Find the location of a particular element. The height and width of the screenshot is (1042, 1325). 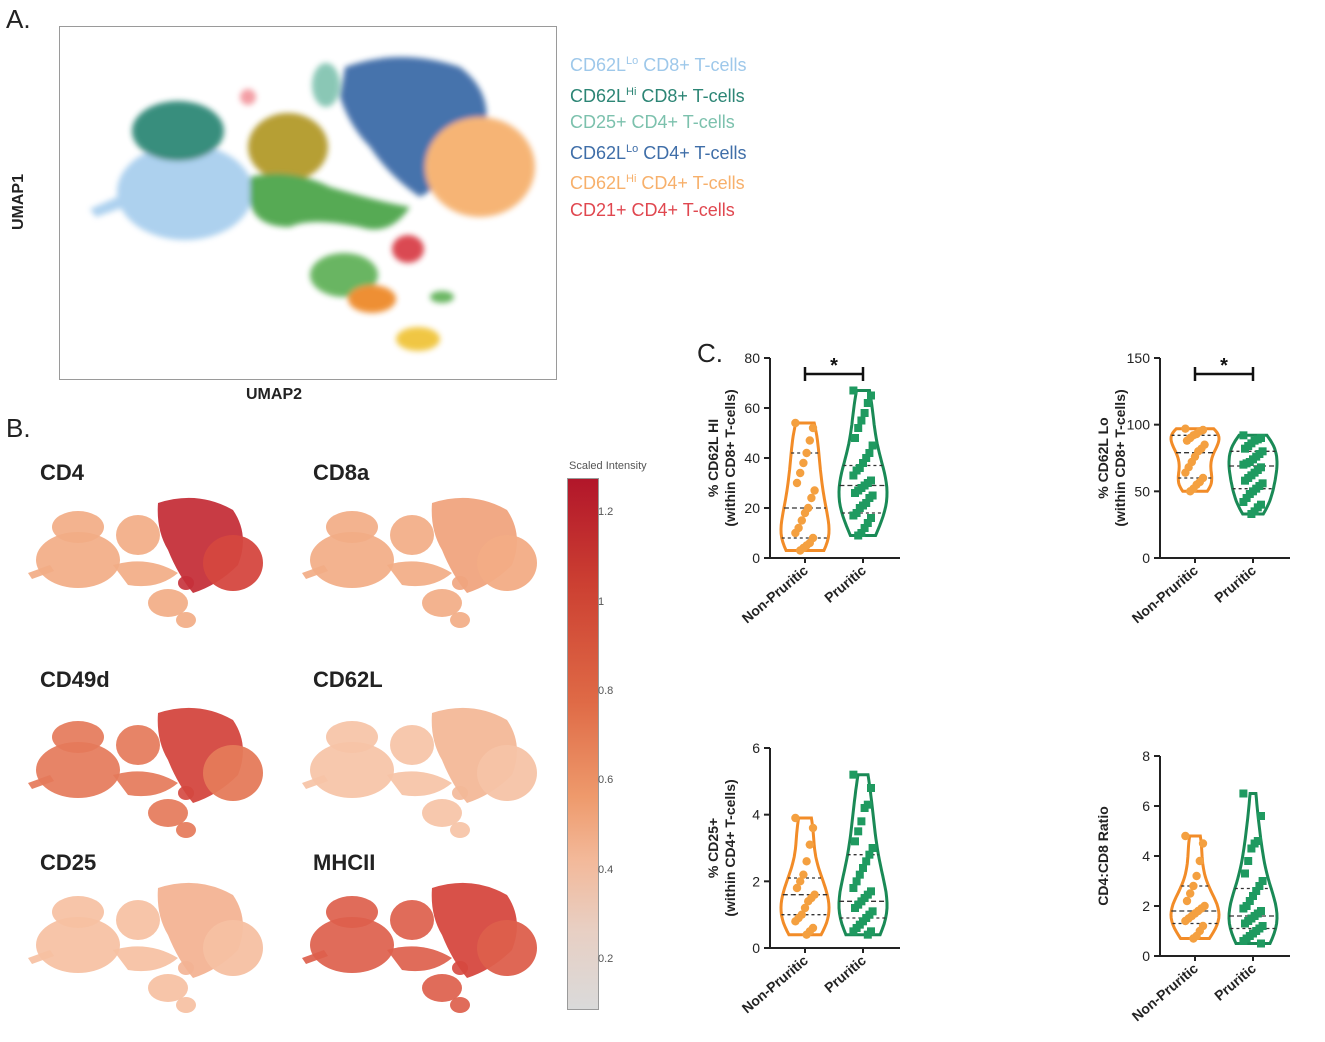

feature-map-mhcii is located at coordinates (419, 947).